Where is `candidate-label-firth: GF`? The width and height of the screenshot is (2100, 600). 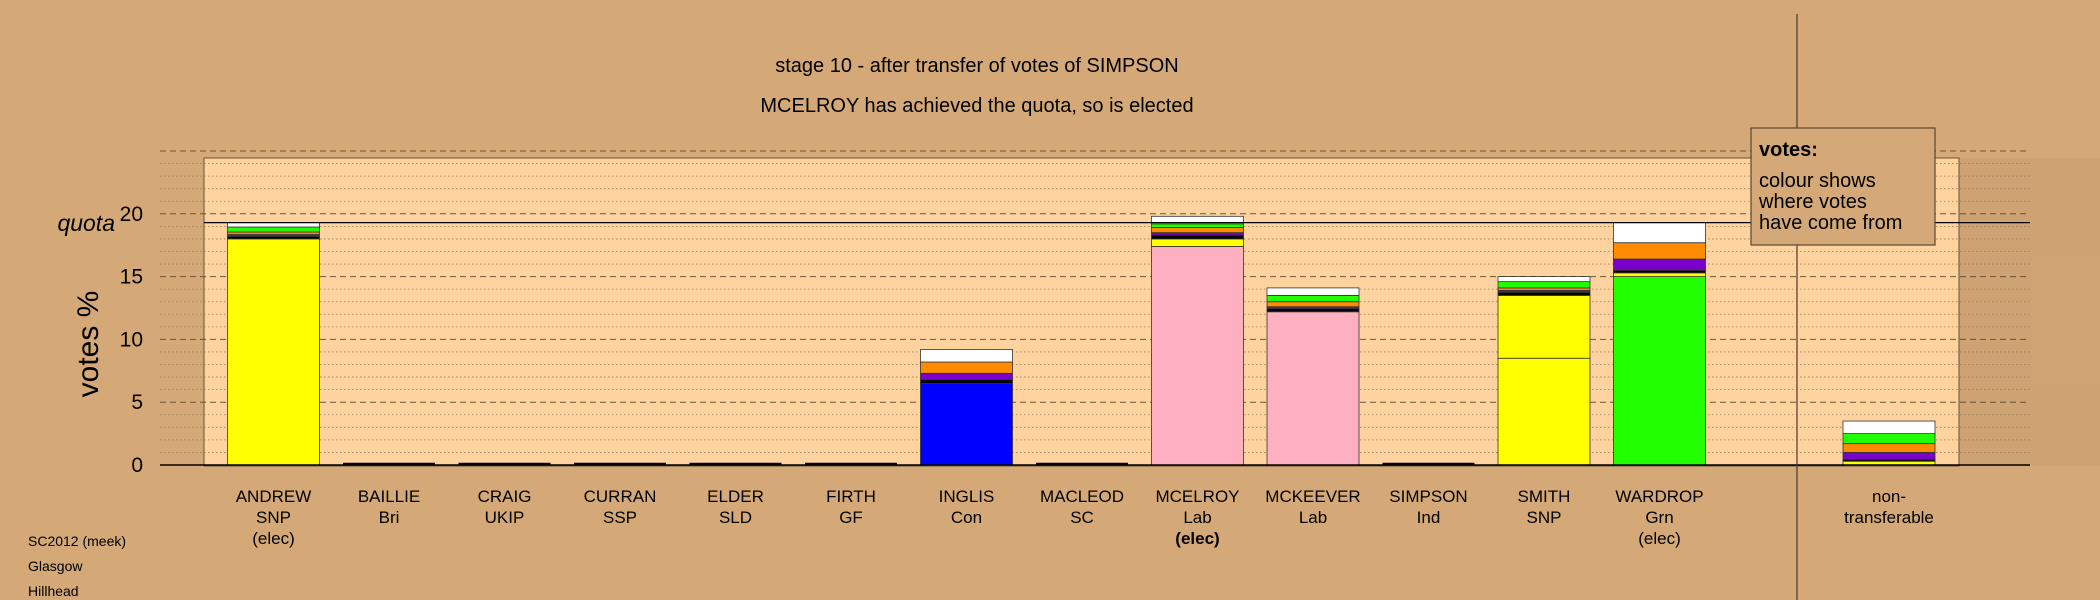
candidate-label-firth: GF is located at coordinates (851, 517).